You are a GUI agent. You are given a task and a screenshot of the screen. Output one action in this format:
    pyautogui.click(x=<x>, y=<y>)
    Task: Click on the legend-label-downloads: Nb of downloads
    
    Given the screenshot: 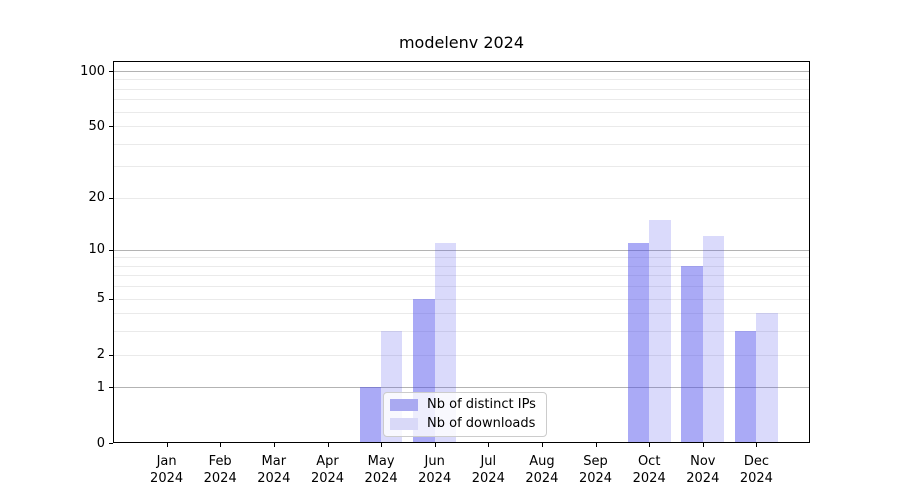 What is the action you would take?
    pyautogui.click(x=481, y=423)
    